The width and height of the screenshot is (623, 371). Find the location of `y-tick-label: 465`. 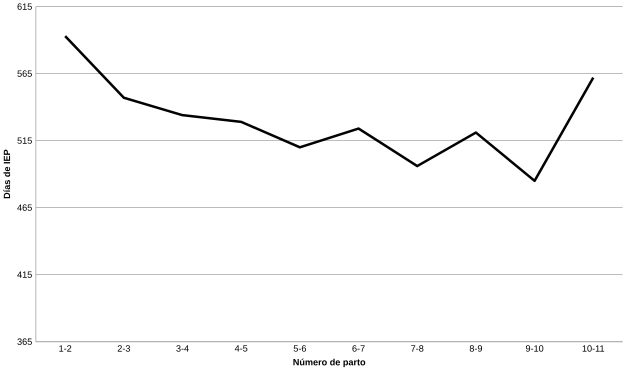

y-tick-label: 465 is located at coordinates (24, 208).